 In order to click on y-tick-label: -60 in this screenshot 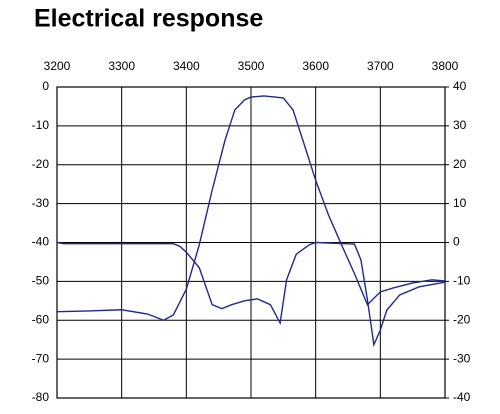, I will do `click(41, 319)`.